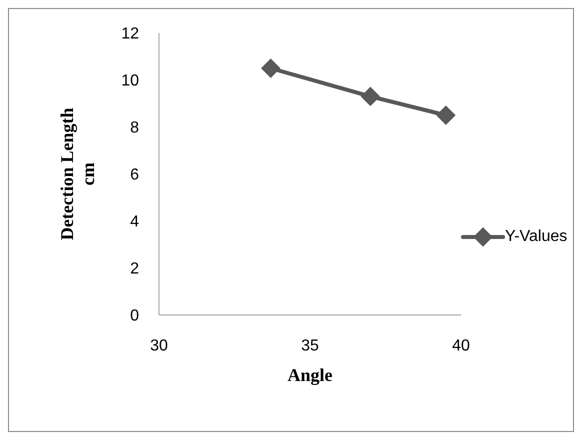 This screenshot has height=440, width=582. I want to click on y-tick-label: 12, so click(130, 34).